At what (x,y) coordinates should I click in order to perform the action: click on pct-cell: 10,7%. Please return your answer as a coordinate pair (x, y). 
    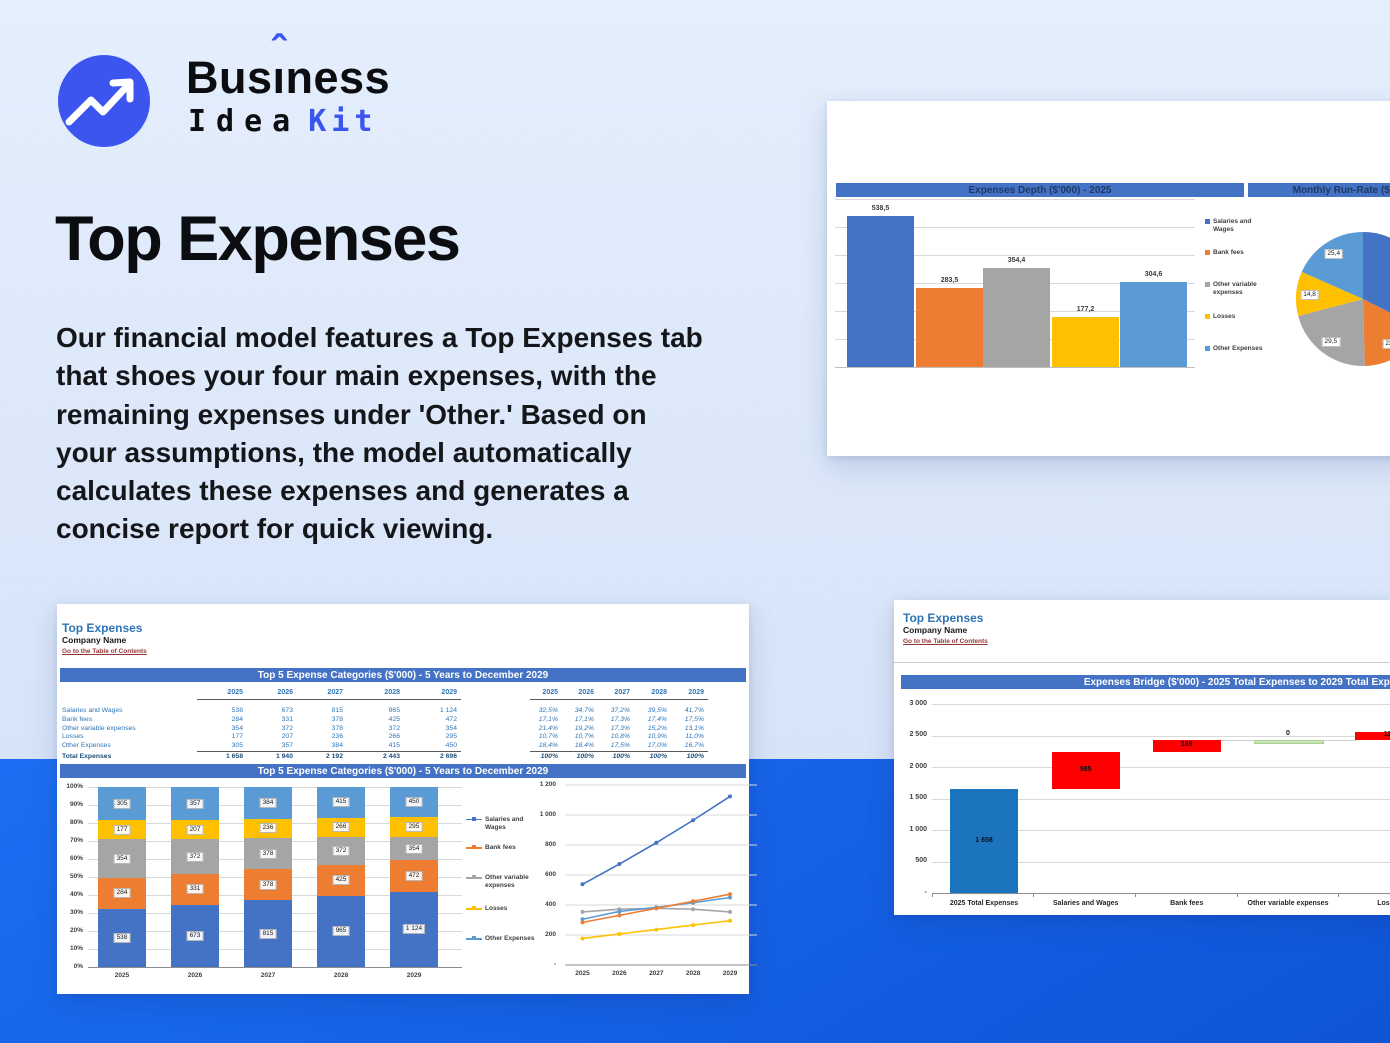
    Looking at the image, I should click on (584, 737).